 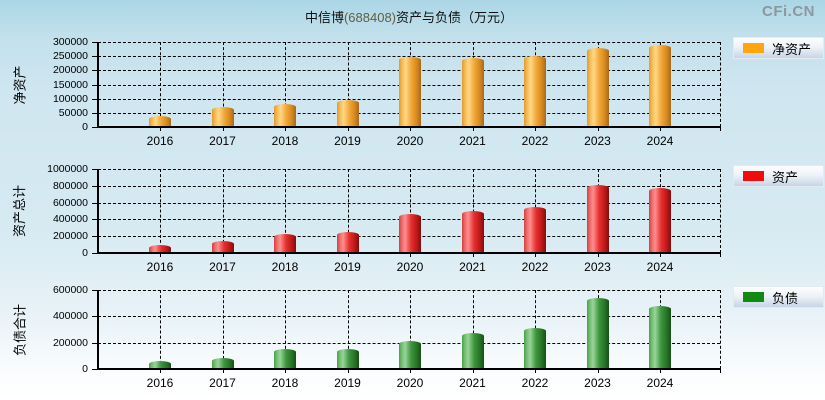 I want to click on bar-2016, so click(x=160, y=365).